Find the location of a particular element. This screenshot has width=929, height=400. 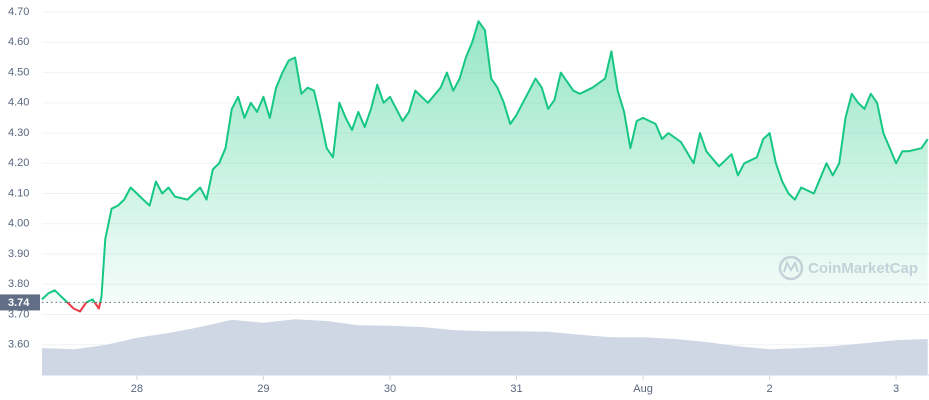

x-tick-label: 28 is located at coordinates (137, 389).